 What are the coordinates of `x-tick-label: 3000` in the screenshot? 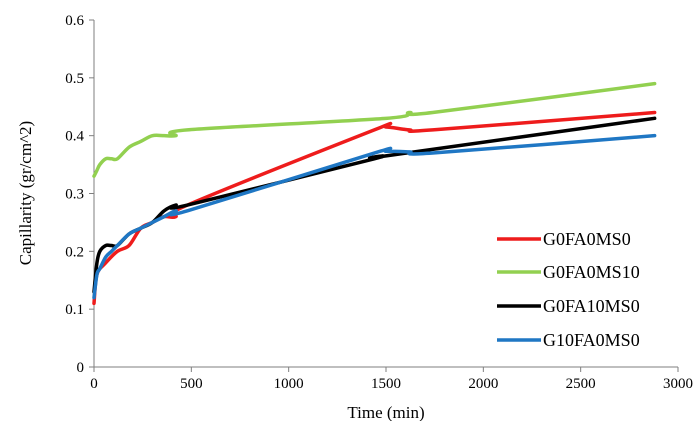 It's located at (678, 384).